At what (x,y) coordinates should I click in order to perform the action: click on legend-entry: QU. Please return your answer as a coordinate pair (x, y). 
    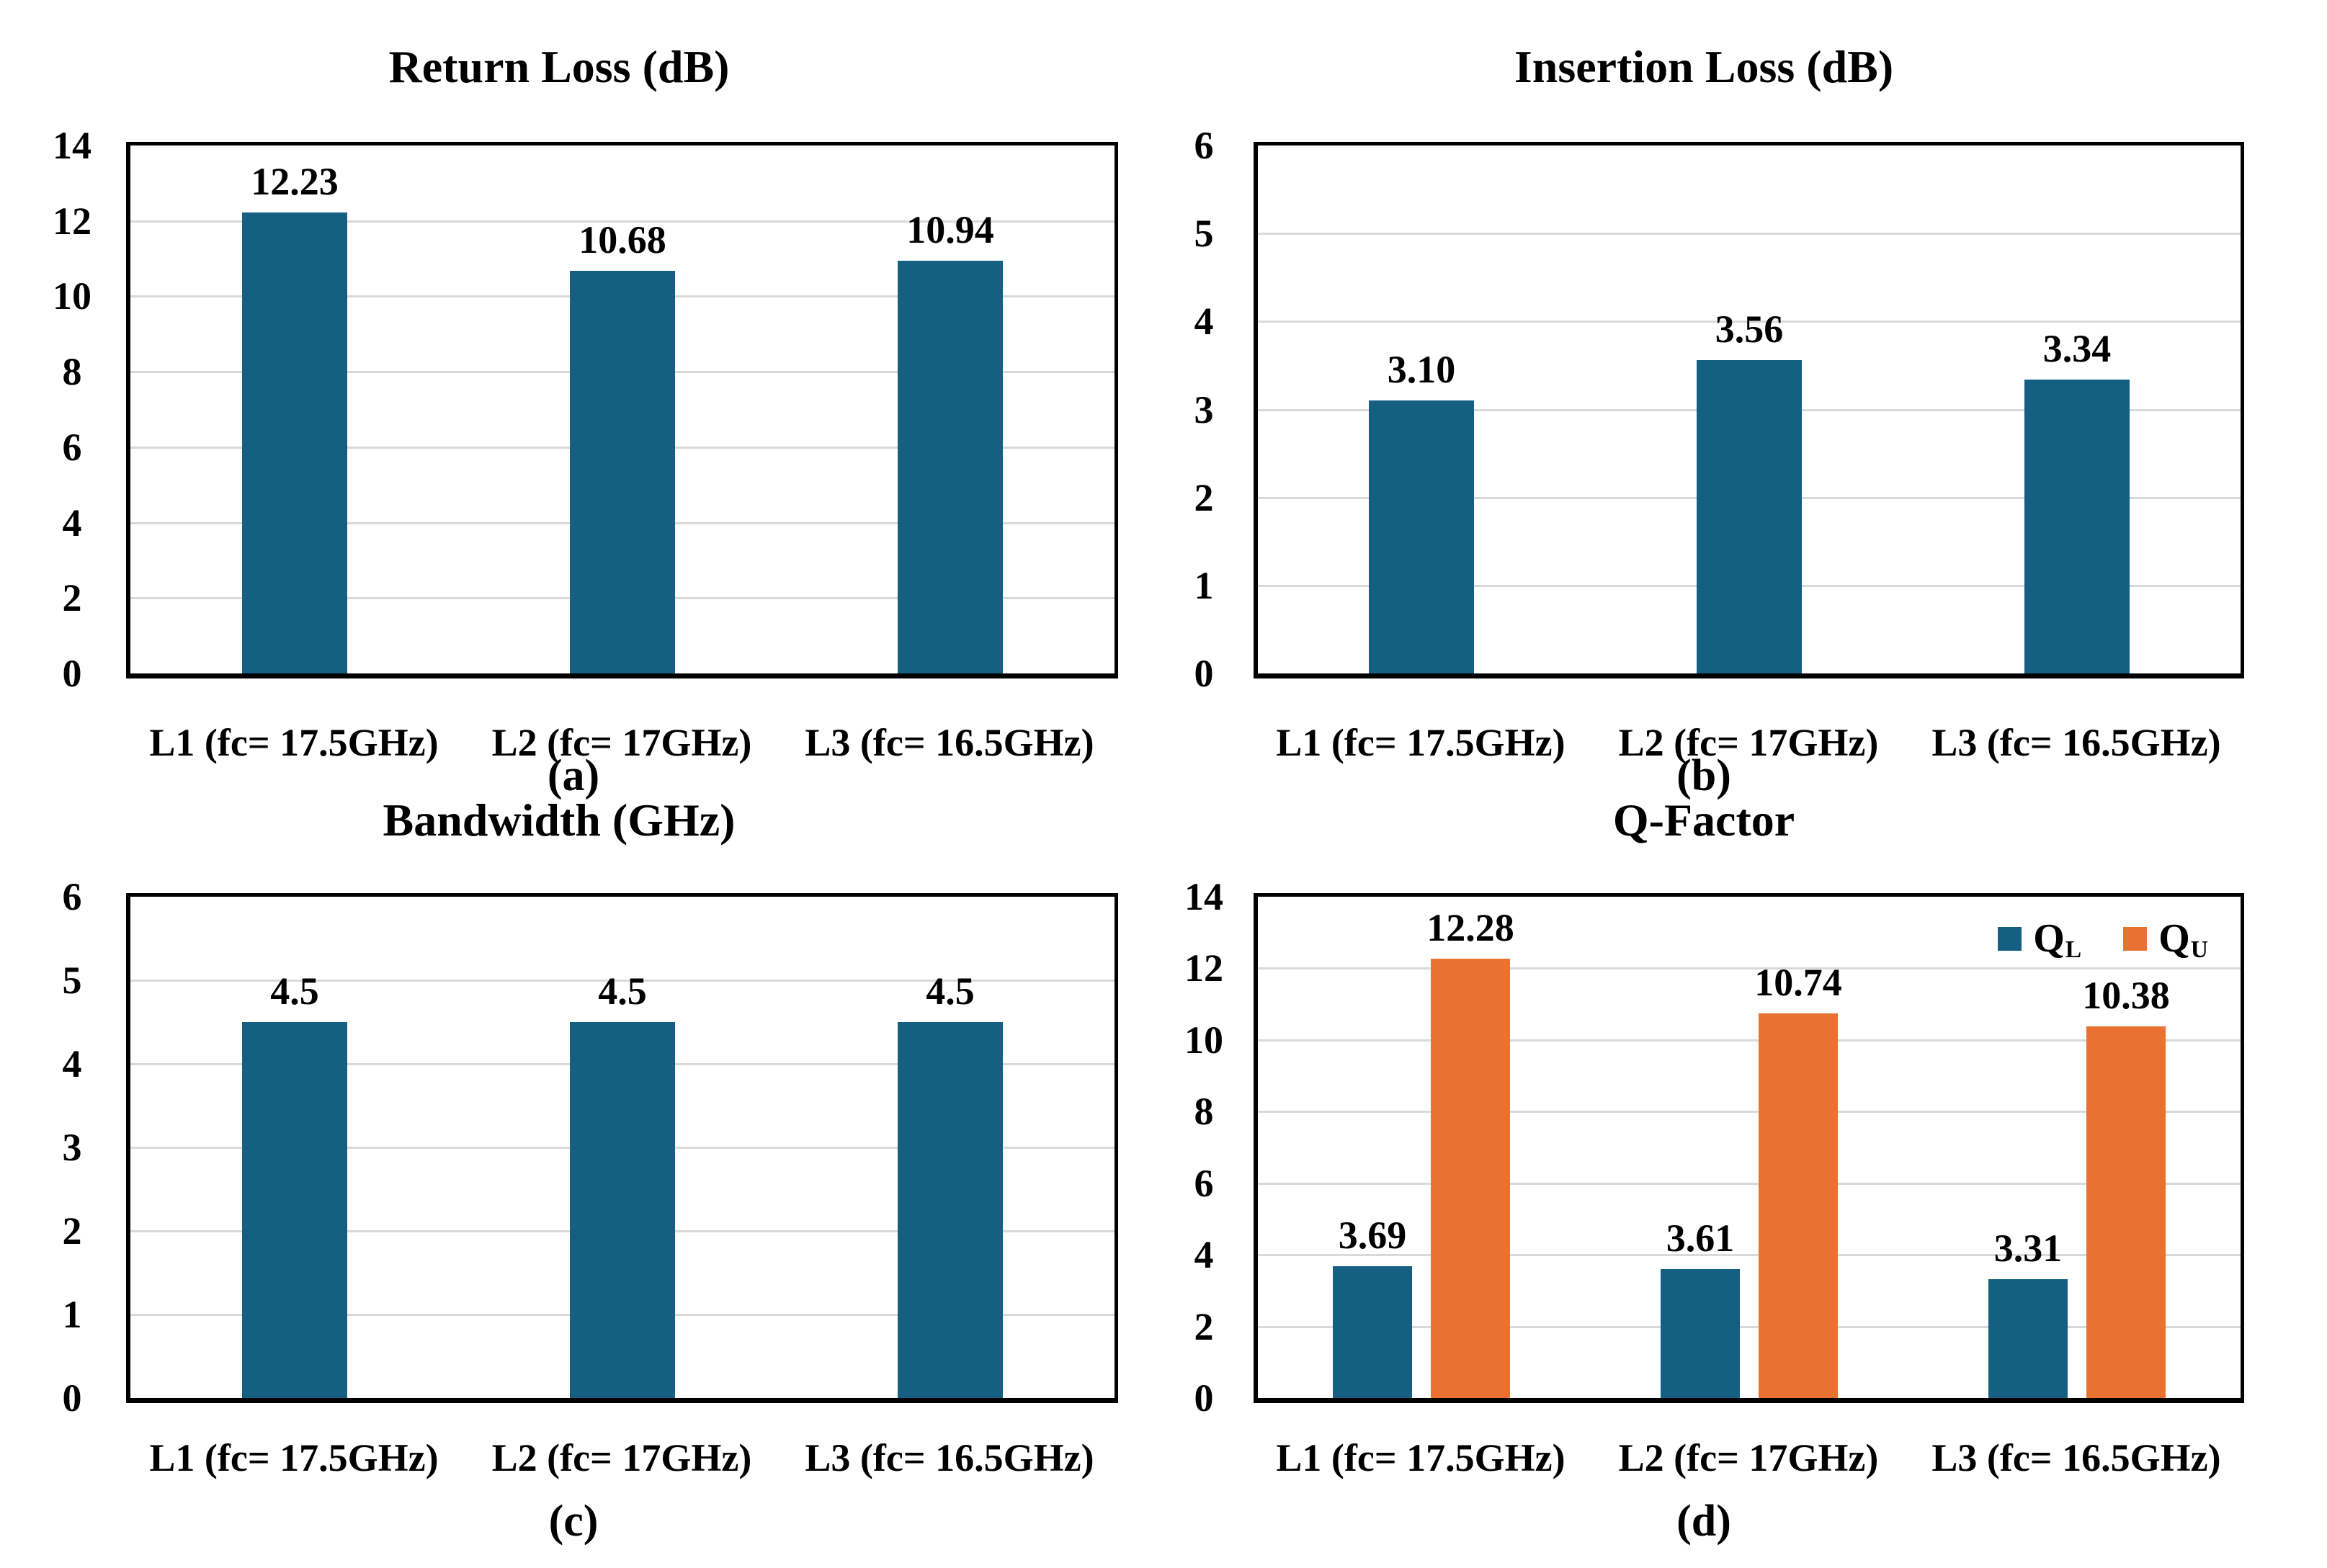
    Looking at the image, I should click on (2165, 939).